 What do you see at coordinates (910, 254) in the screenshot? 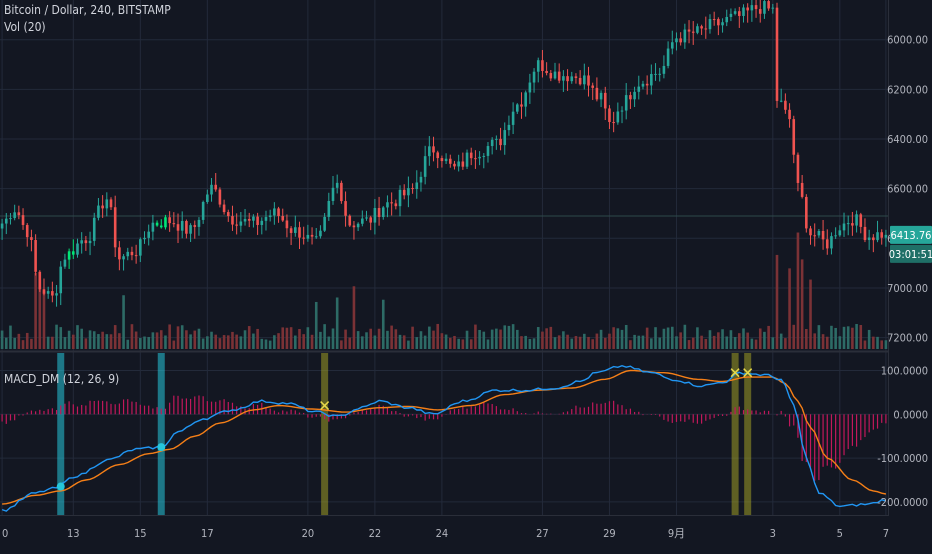
I see `countdown-value: 03:01:51` at bounding box center [910, 254].